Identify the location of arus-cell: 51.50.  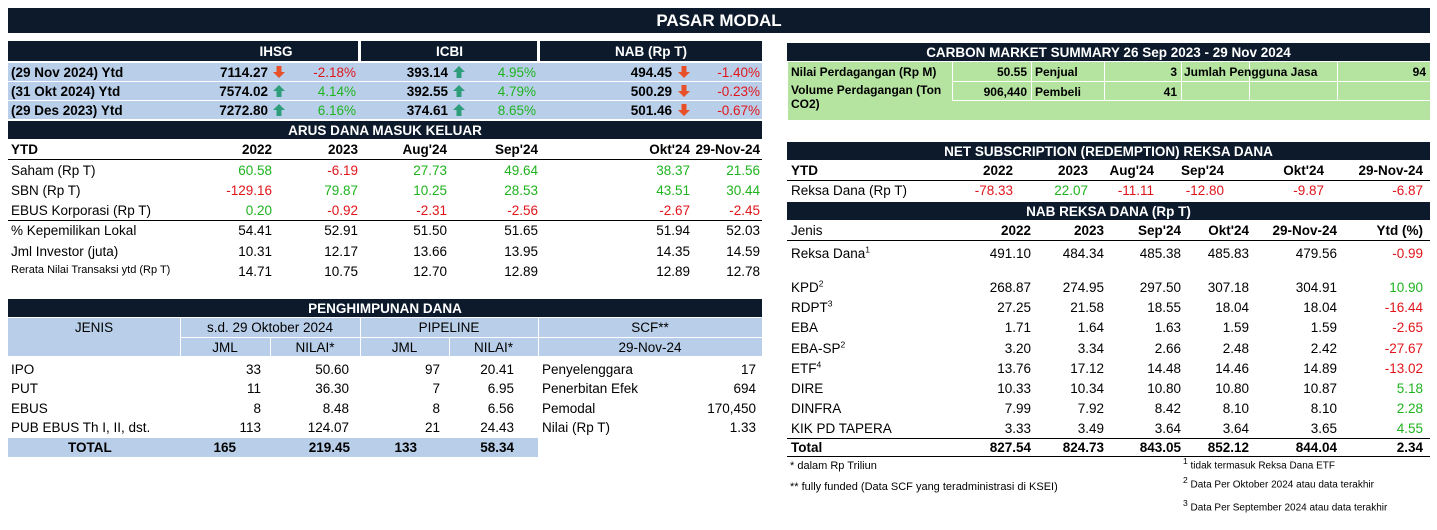
(430, 230).